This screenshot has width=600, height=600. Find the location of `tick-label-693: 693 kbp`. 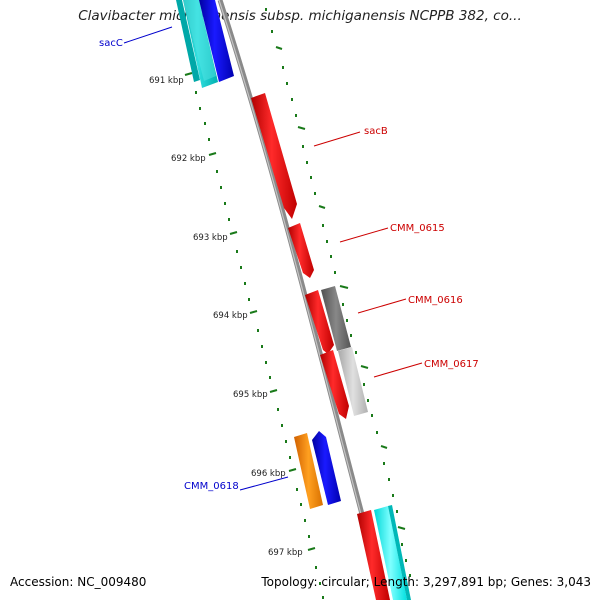

tick-label-693: 693 kbp is located at coordinates (210, 238).